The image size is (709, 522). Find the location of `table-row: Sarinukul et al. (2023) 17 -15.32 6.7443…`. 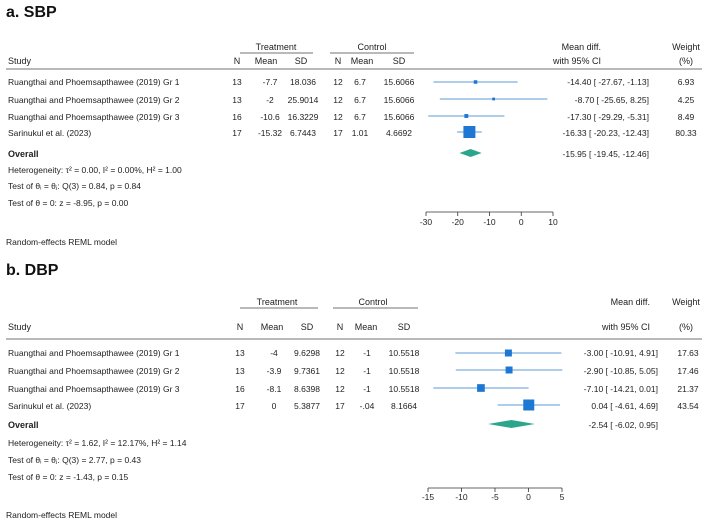

table-row: Sarinukul et al. (2023) 17 -15.32 6.7443… is located at coordinates (352, 133).